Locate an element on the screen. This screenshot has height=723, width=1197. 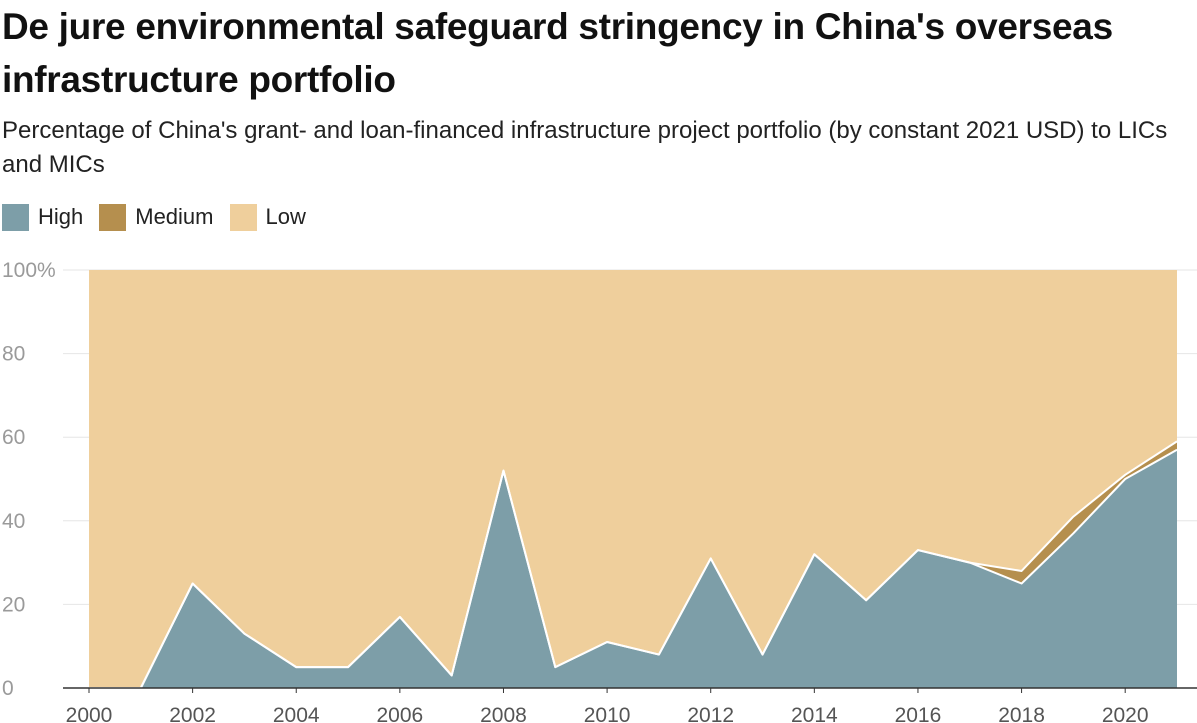
x-tick-label: 2002 is located at coordinates (192, 713).